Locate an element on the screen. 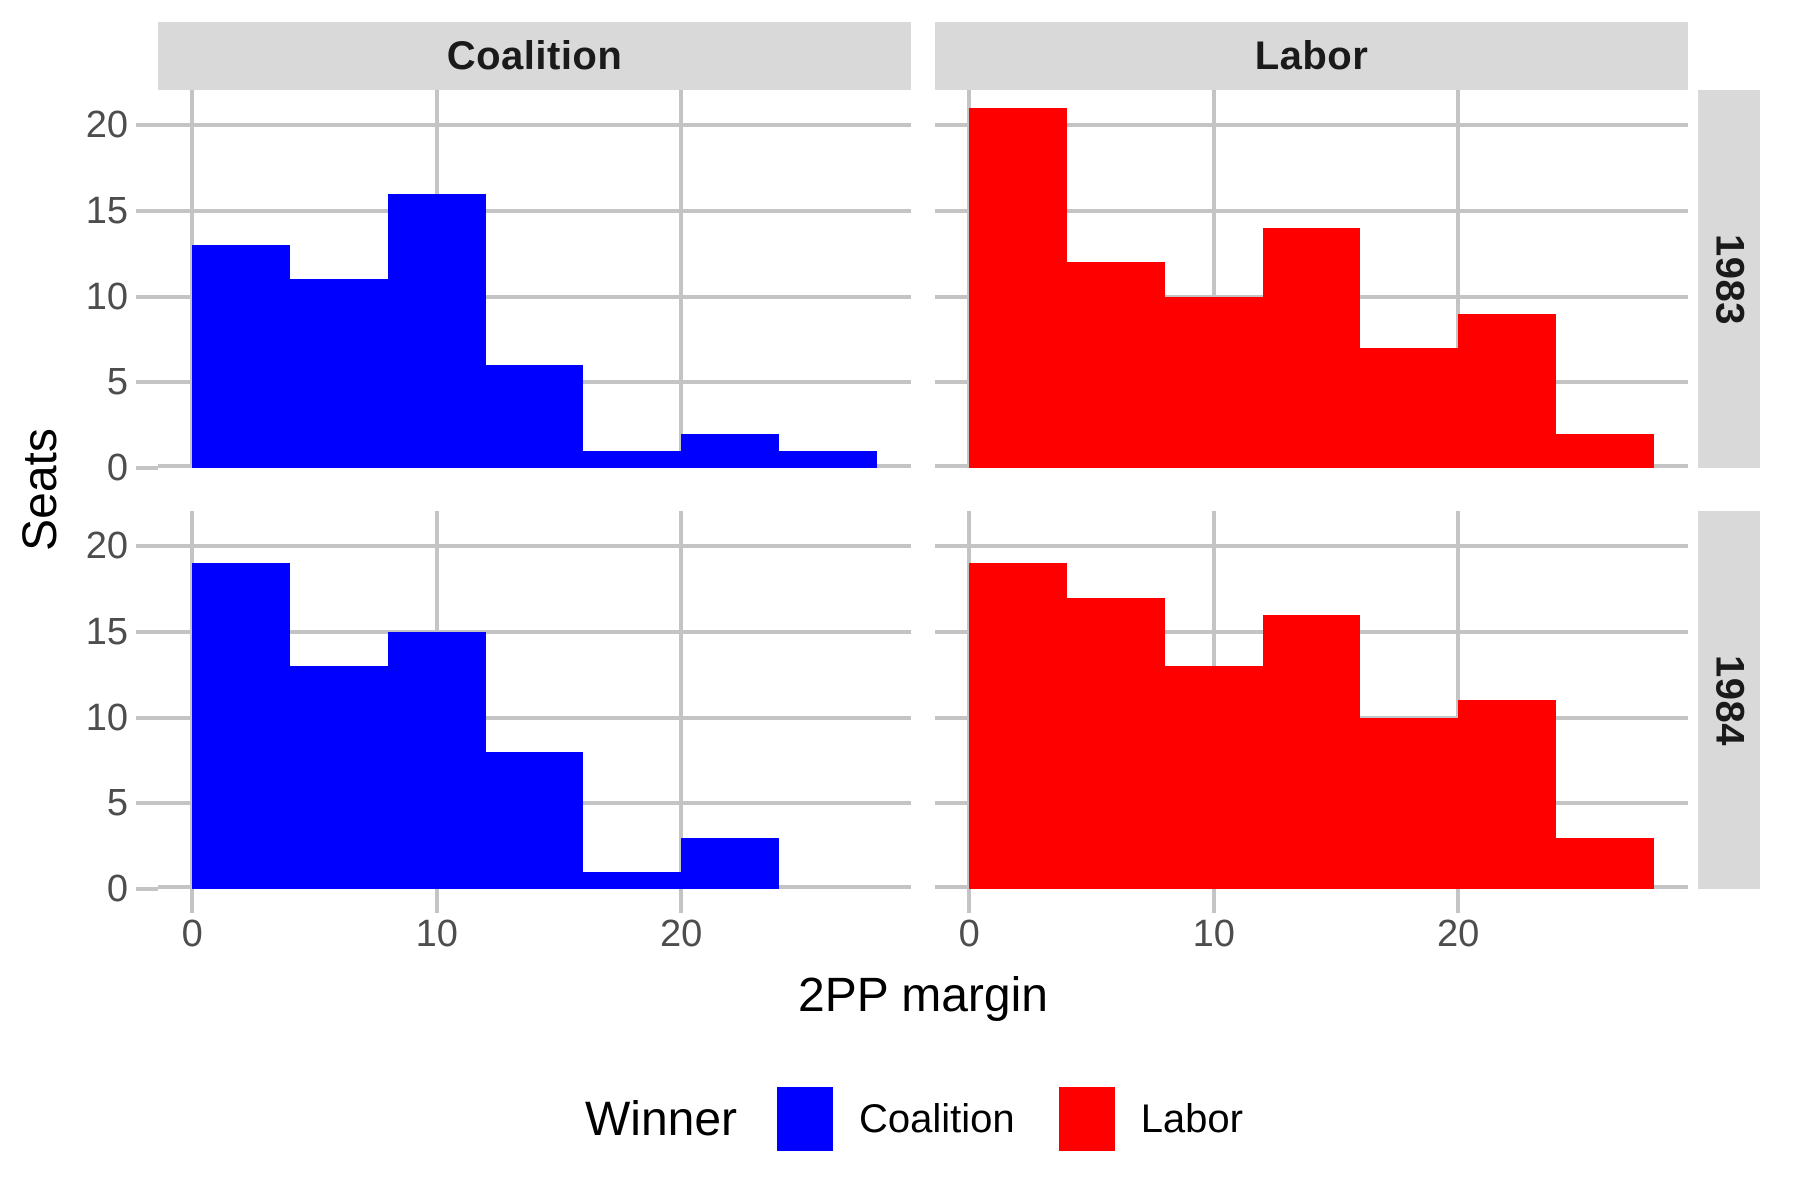  legend-key-coalition is located at coordinates (805, 1119).